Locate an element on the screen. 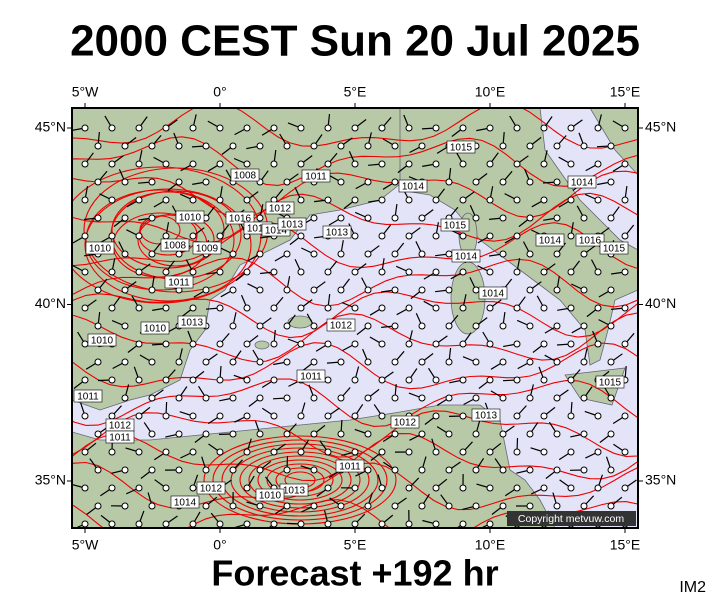 This screenshot has height=605, width=711. lon-label: 5°W is located at coordinates (85, 545).